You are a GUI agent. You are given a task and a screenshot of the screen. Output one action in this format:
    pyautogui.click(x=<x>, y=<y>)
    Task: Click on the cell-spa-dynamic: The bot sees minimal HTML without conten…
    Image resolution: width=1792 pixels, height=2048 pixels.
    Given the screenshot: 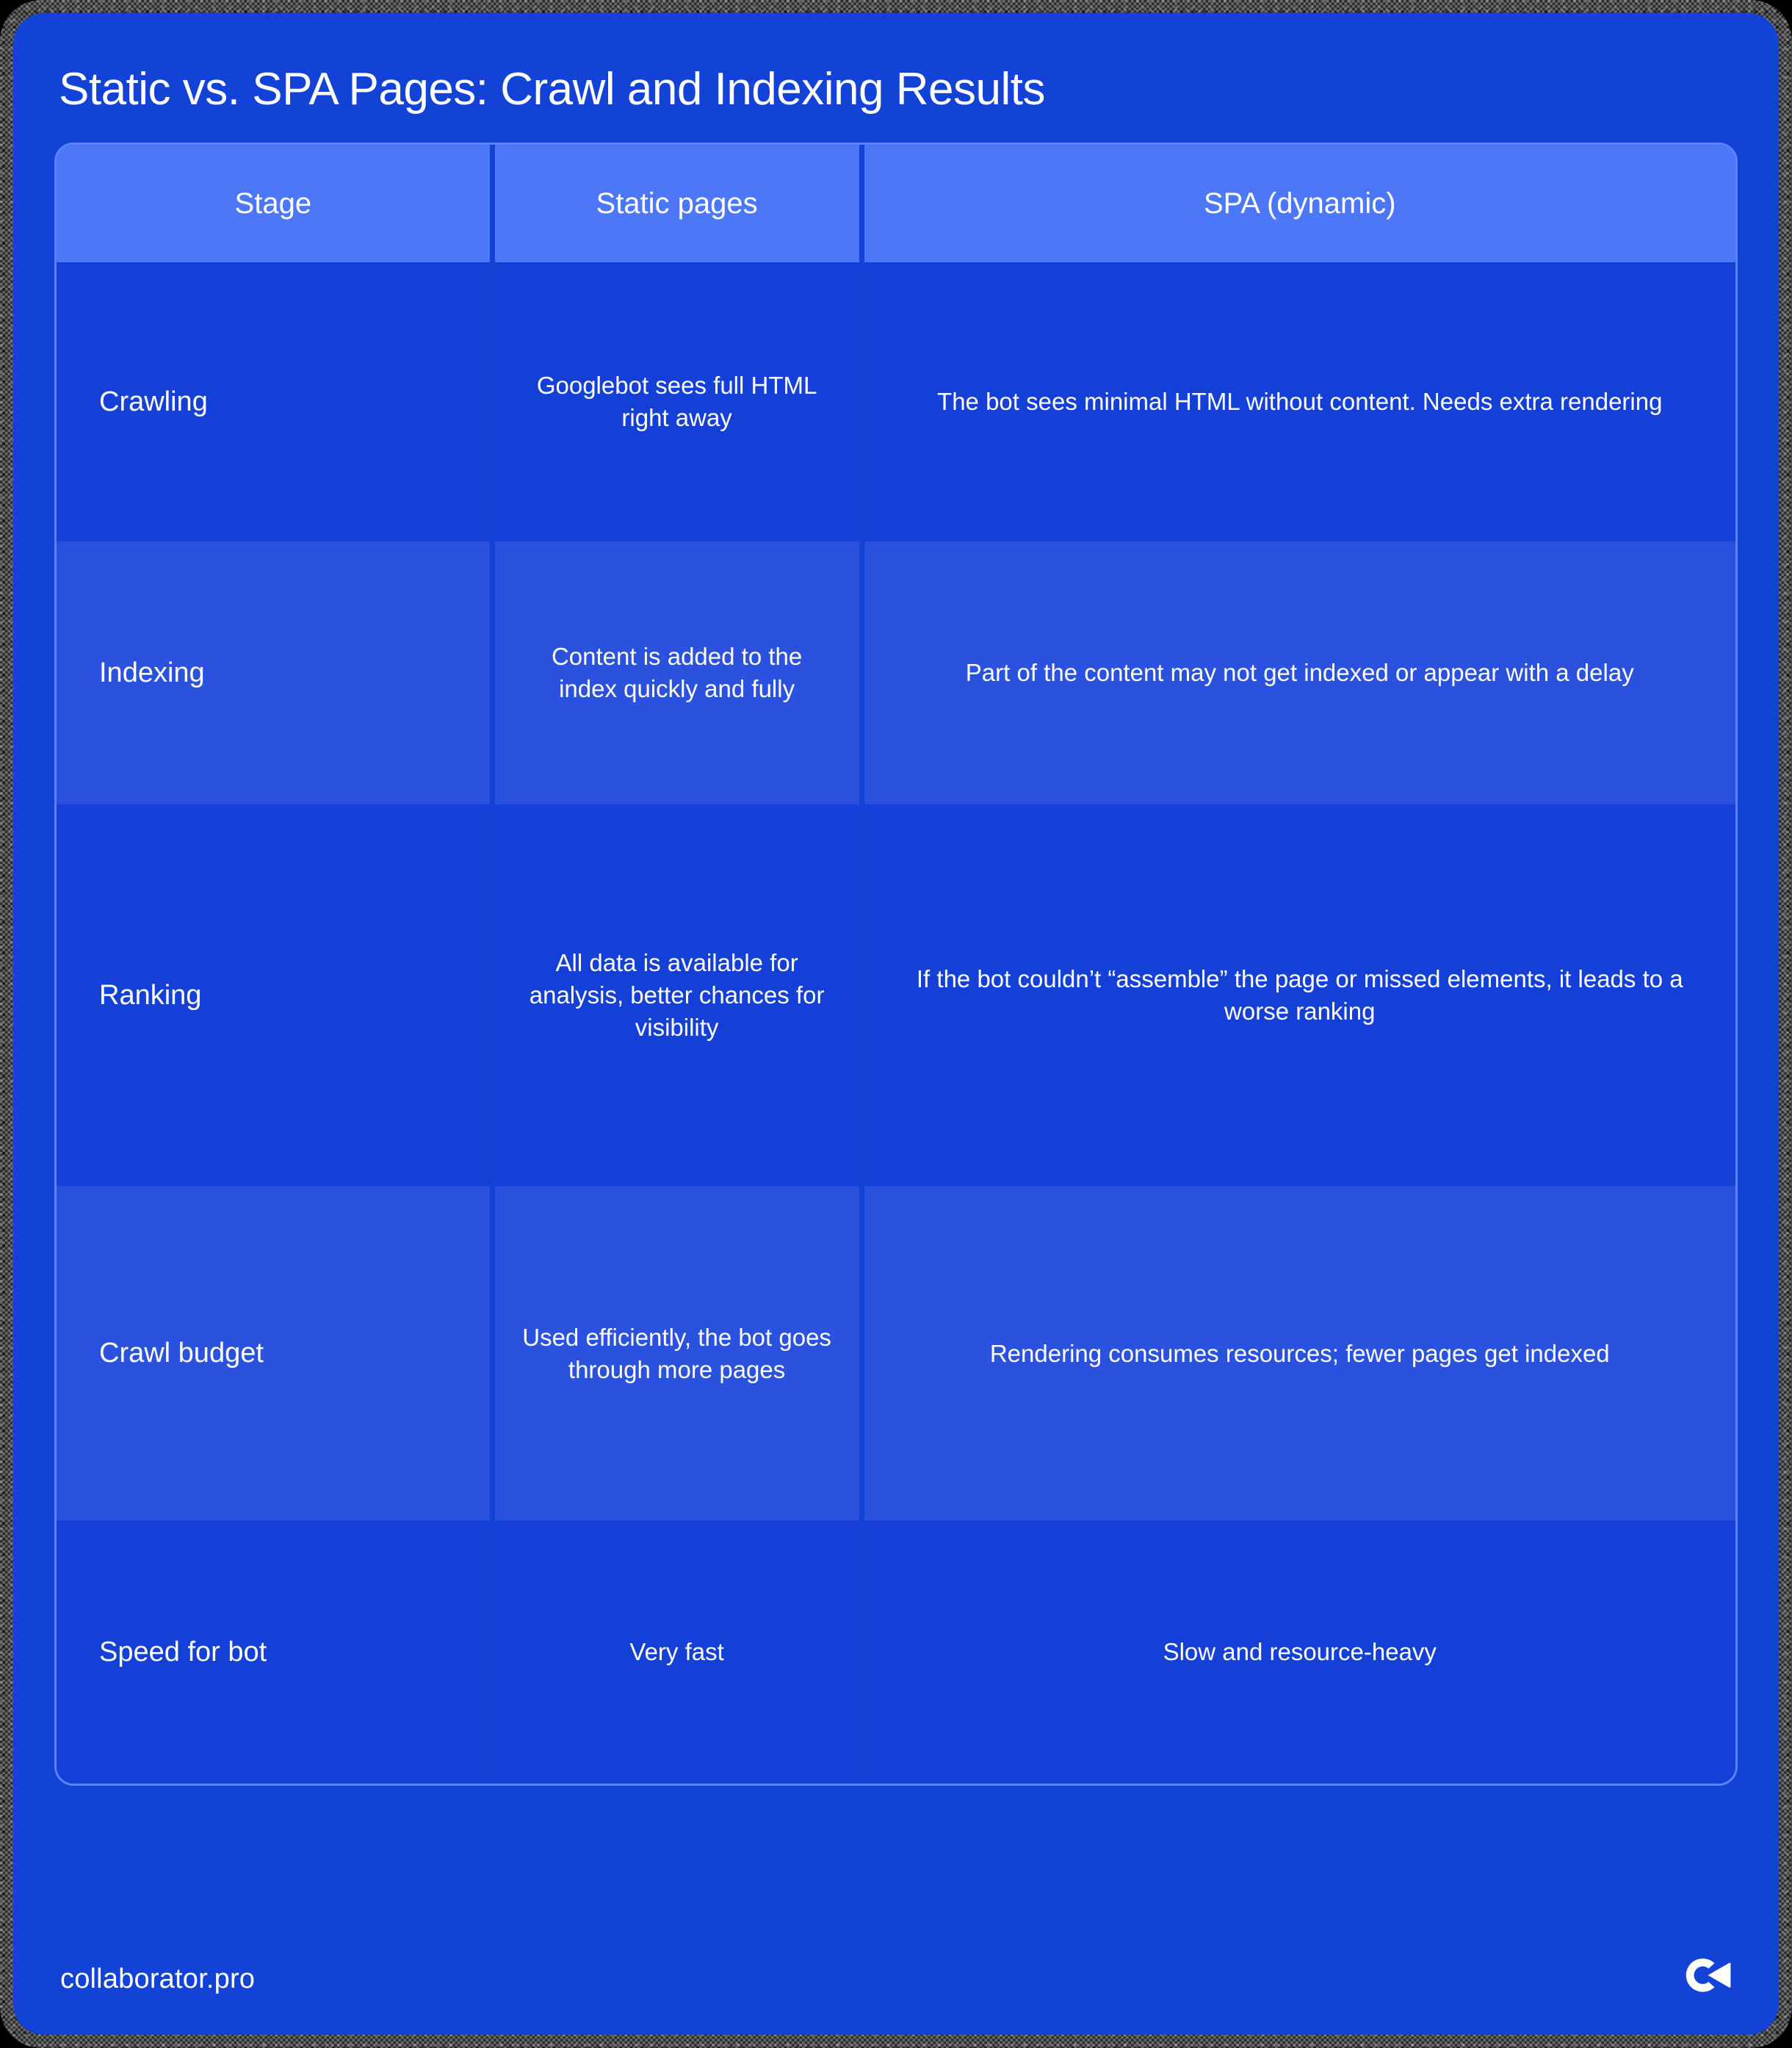 What is the action you would take?
    pyautogui.click(x=1299, y=402)
    